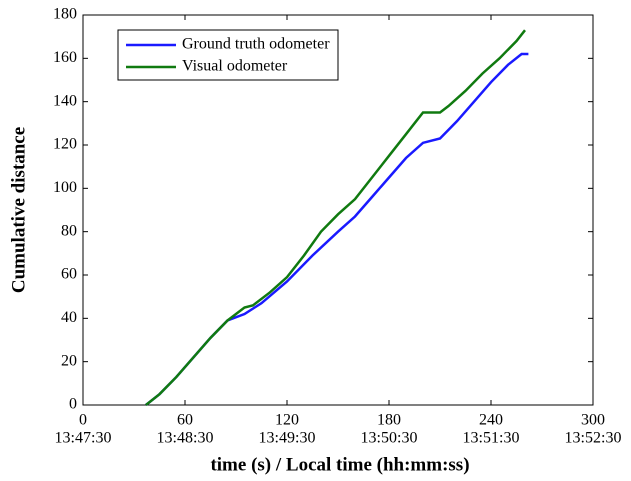 The width and height of the screenshot is (631, 481). I want to click on y-tick-label: 20, so click(69, 360).